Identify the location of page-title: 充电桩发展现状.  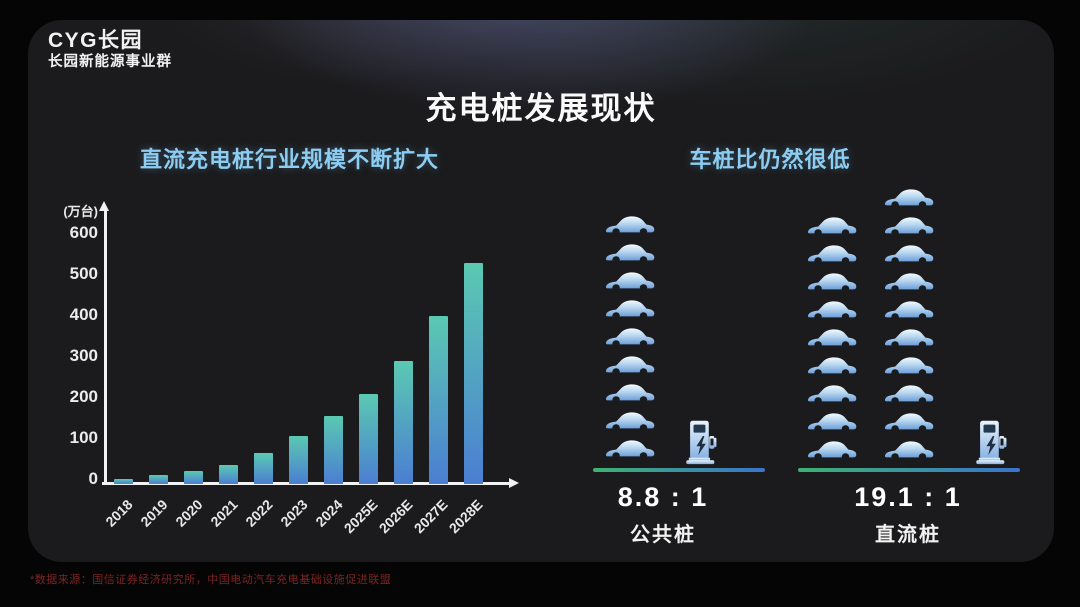
(541, 108).